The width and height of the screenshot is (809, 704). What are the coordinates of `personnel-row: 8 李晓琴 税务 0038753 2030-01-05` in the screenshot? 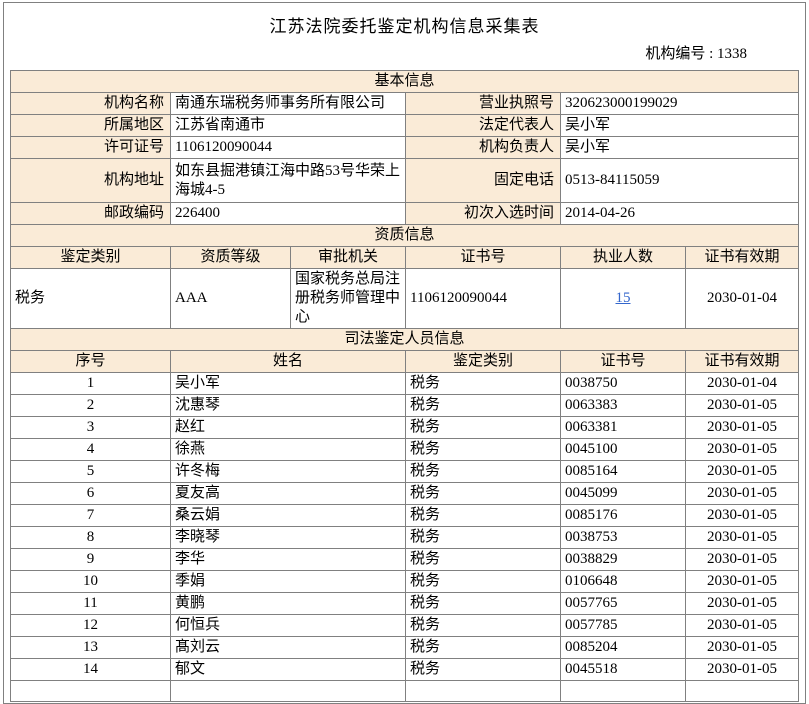 It's located at (405, 537).